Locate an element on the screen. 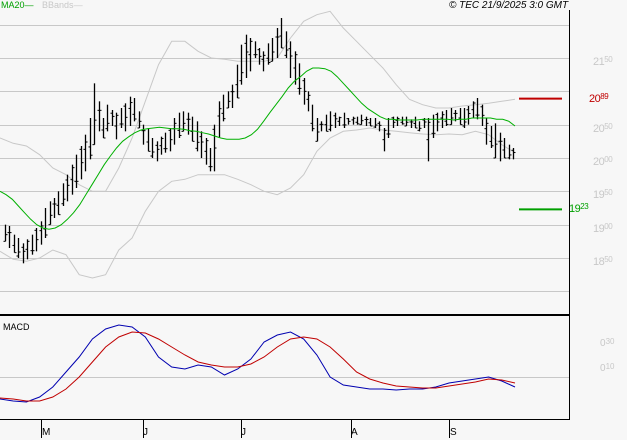  price-axis-label: 1900 is located at coordinates (603, 228).